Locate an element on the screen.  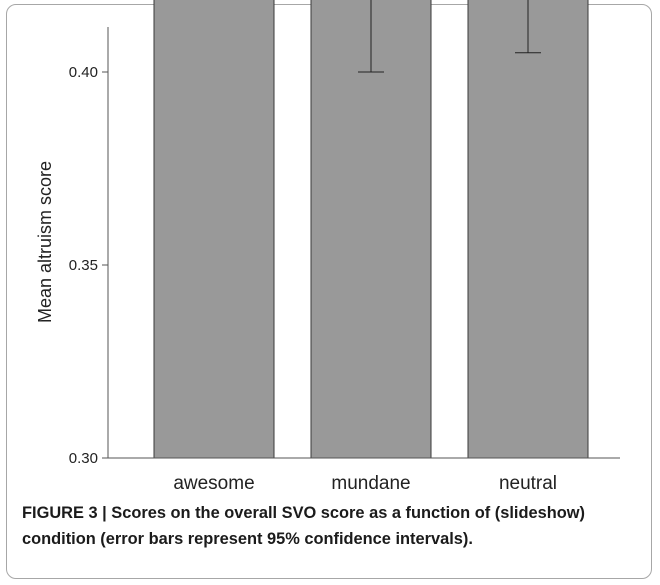
x-labels-group: awesome mundane neutral is located at coordinates (365, 483).